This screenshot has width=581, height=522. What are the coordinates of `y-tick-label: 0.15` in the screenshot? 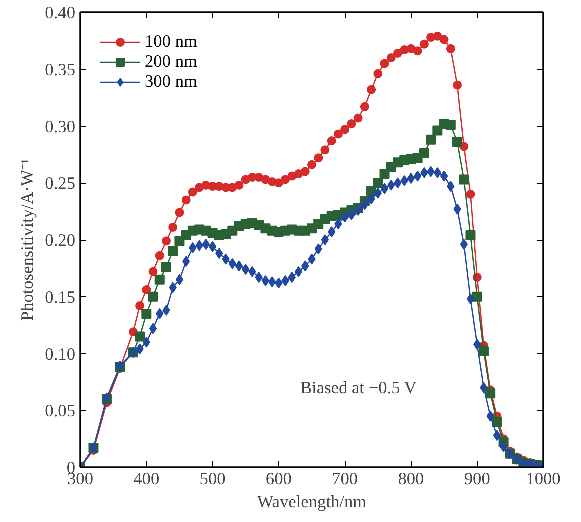 It's located at (60, 297).